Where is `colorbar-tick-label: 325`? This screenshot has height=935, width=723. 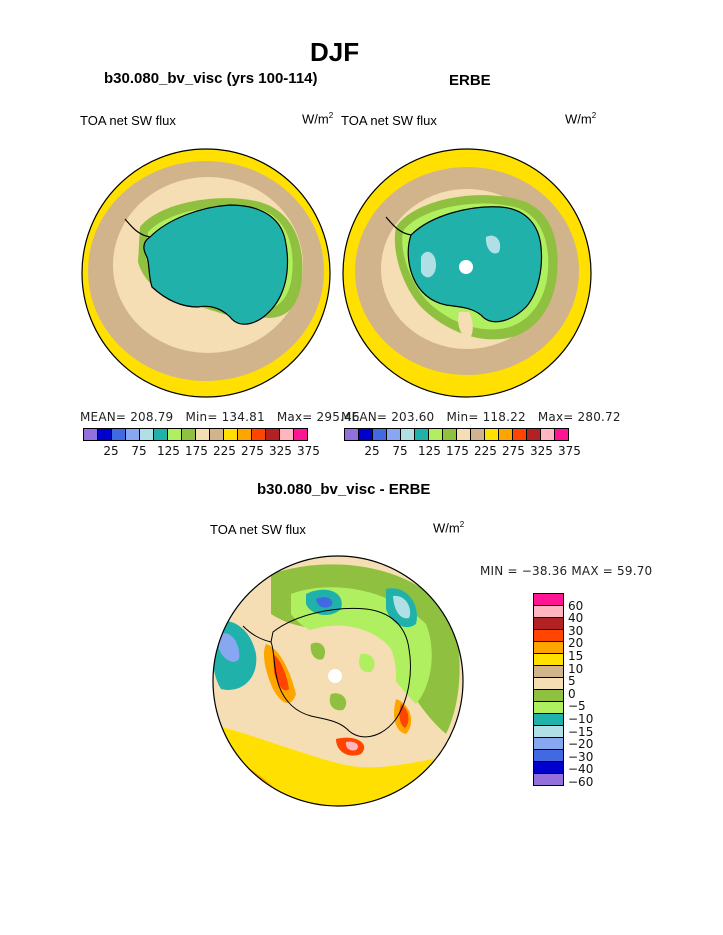 colorbar-tick-label: 325 is located at coordinates (541, 451).